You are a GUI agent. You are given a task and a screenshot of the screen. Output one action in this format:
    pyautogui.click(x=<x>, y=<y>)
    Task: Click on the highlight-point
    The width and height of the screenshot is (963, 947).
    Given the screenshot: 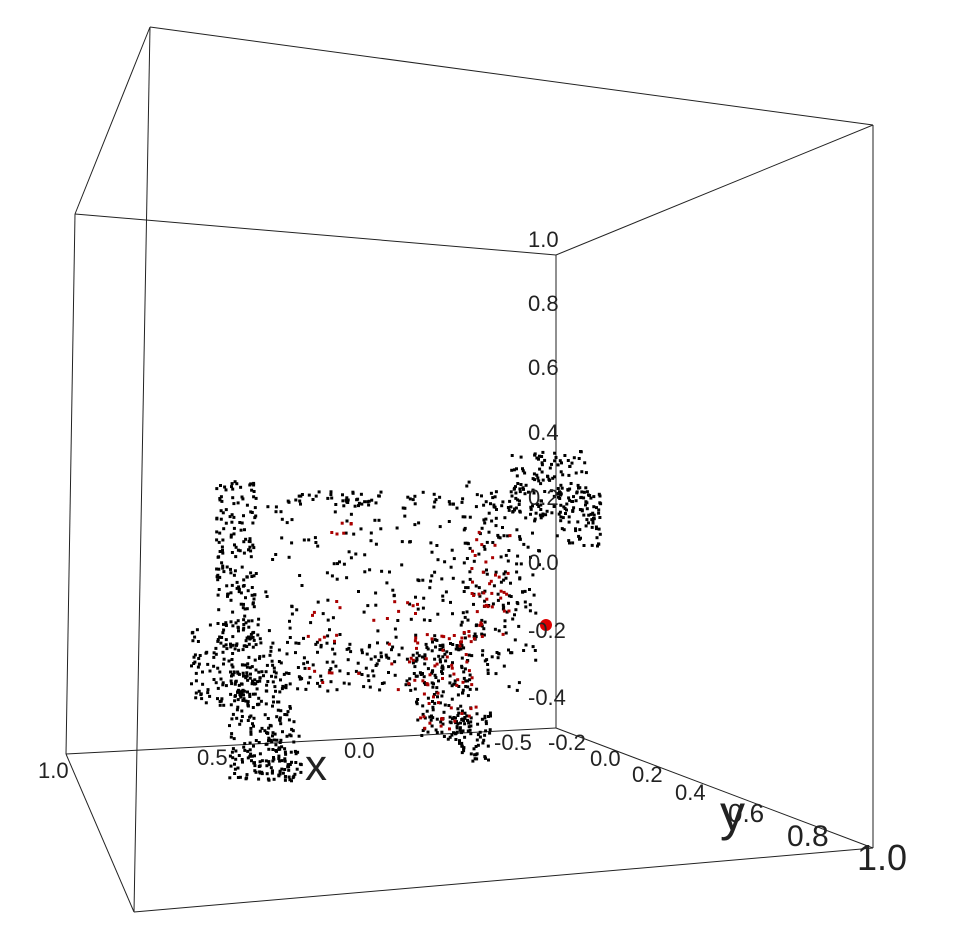 What is the action you would take?
    pyautogui.click(x=546, y=625)
    